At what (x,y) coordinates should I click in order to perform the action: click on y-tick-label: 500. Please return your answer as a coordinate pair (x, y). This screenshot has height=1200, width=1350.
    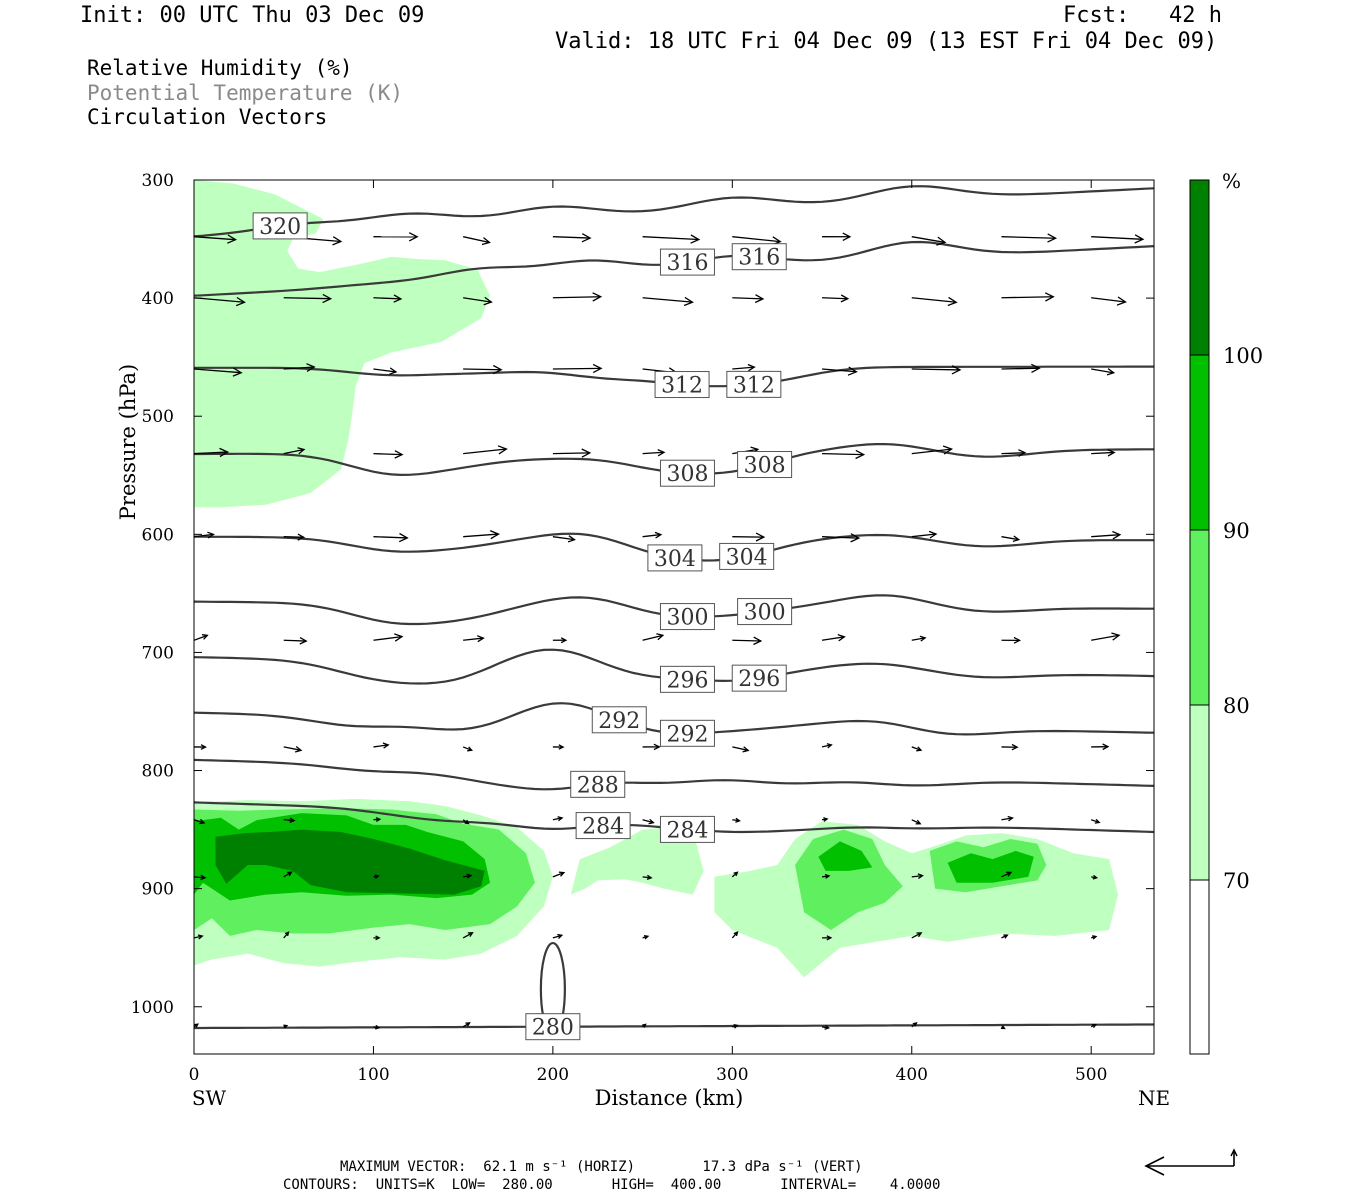
    Looking at the image, I should click on (158, 417).